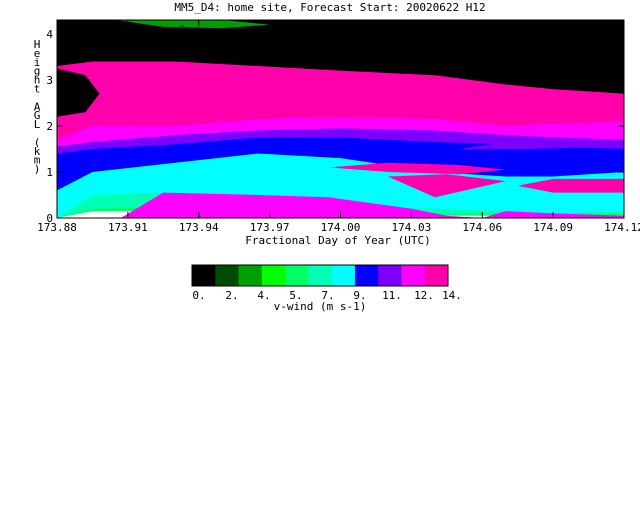 This screenshot has height=512, width=640. I want to click on x-tick-label: 173.97, so click(270, 227).